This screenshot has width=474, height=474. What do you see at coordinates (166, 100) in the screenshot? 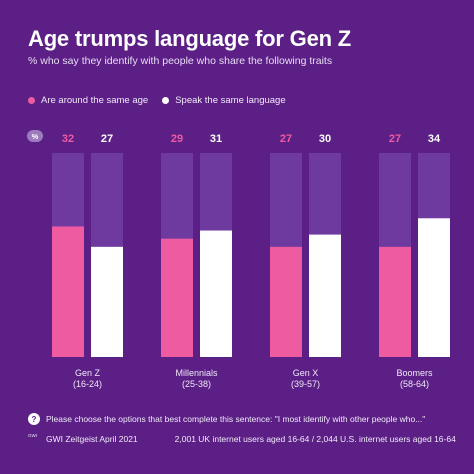
I see `legend-swatch-white` at bounding box center [166, 100].